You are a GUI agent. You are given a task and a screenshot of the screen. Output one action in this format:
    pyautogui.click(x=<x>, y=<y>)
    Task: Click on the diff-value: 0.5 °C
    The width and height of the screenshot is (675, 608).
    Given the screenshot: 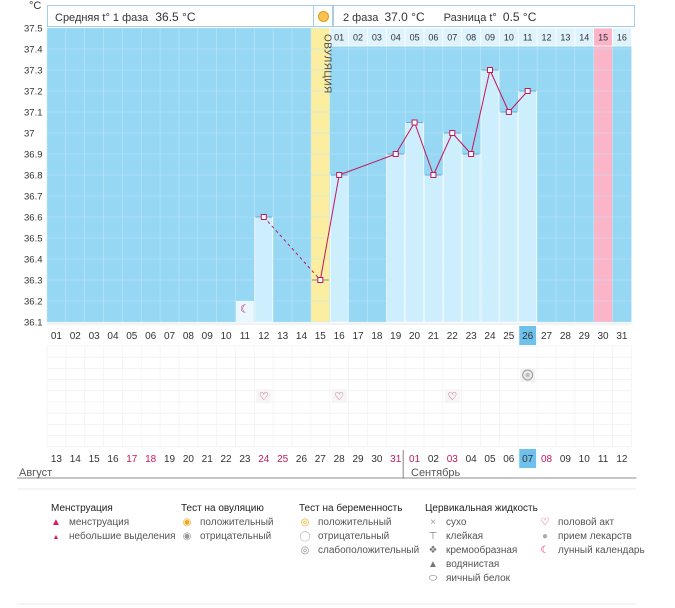 What is the action you would take?
    pyautogui.click(x=519, y=17)
    